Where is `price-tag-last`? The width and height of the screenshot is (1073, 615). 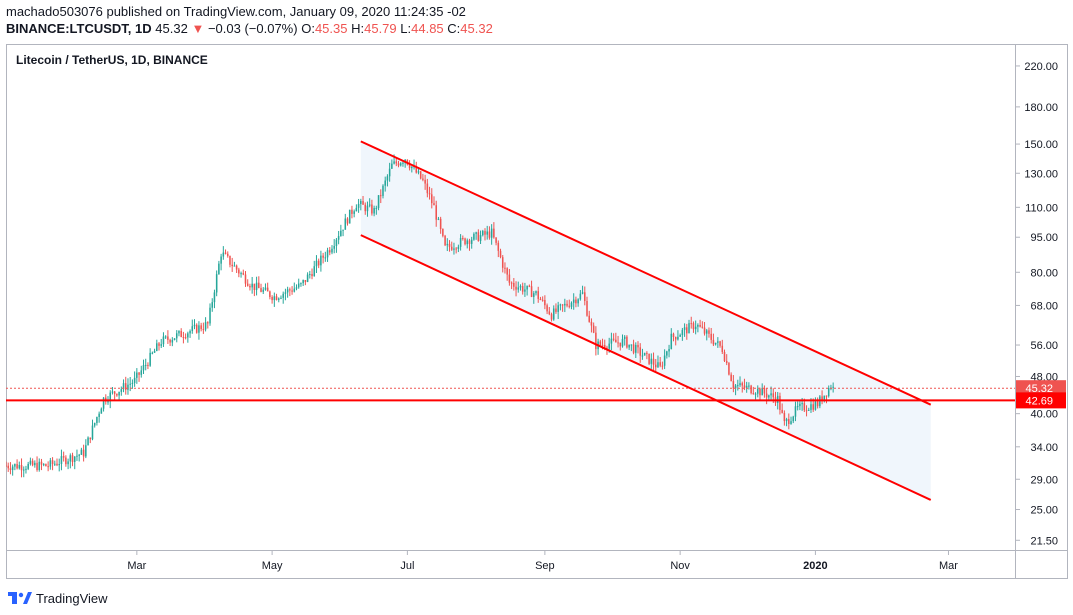
price-tag-last is located at coordinates (1041, 388).